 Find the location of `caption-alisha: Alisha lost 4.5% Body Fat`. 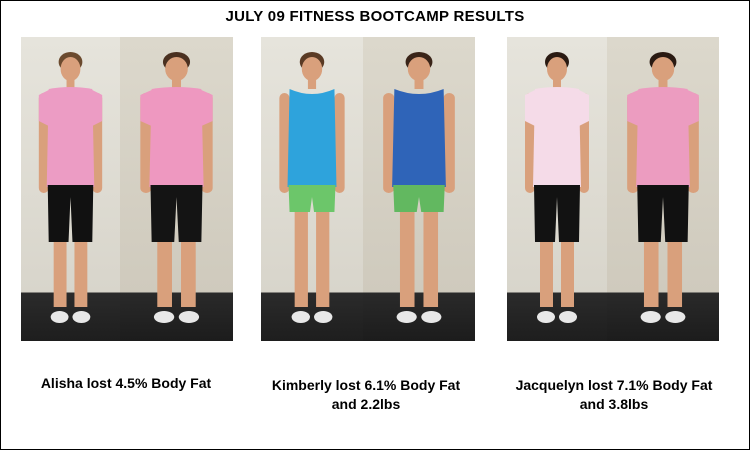

caption-alisha: Alisha lost 4.5% Body Fat is located at coordinates (126, 383).